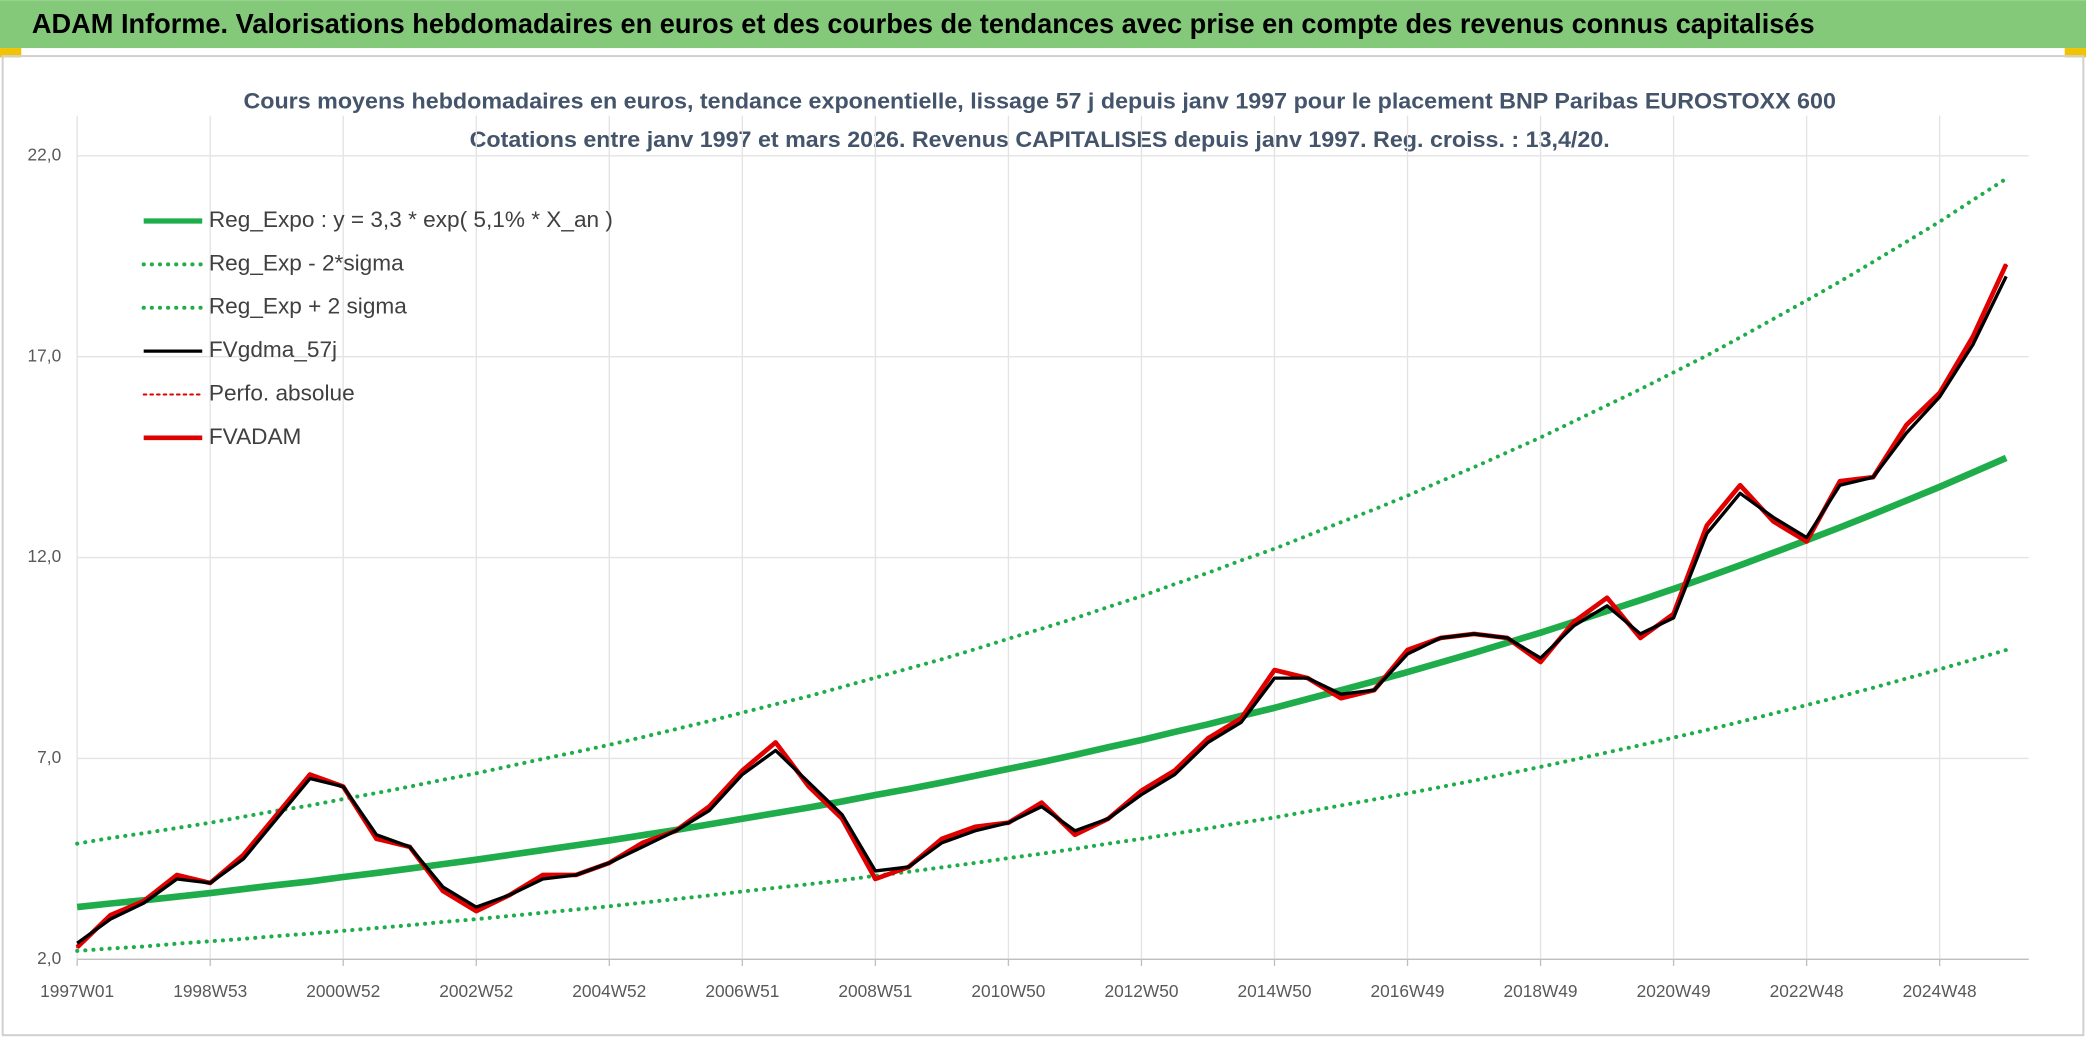 This screenshot has height=1038, width=2086. I want to click on x-tick-label: 2008W51, so click(875, 991).